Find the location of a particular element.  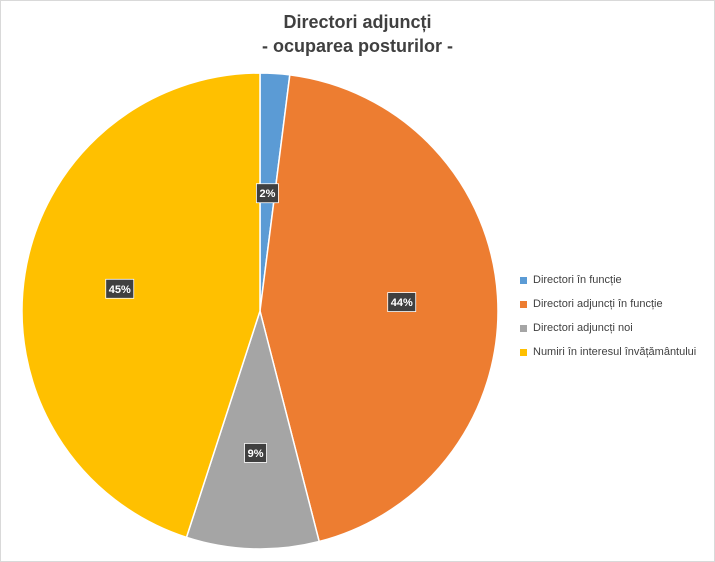

legend-item-1: Directori adjuncți în funcție is located at coordinates (615, 304).